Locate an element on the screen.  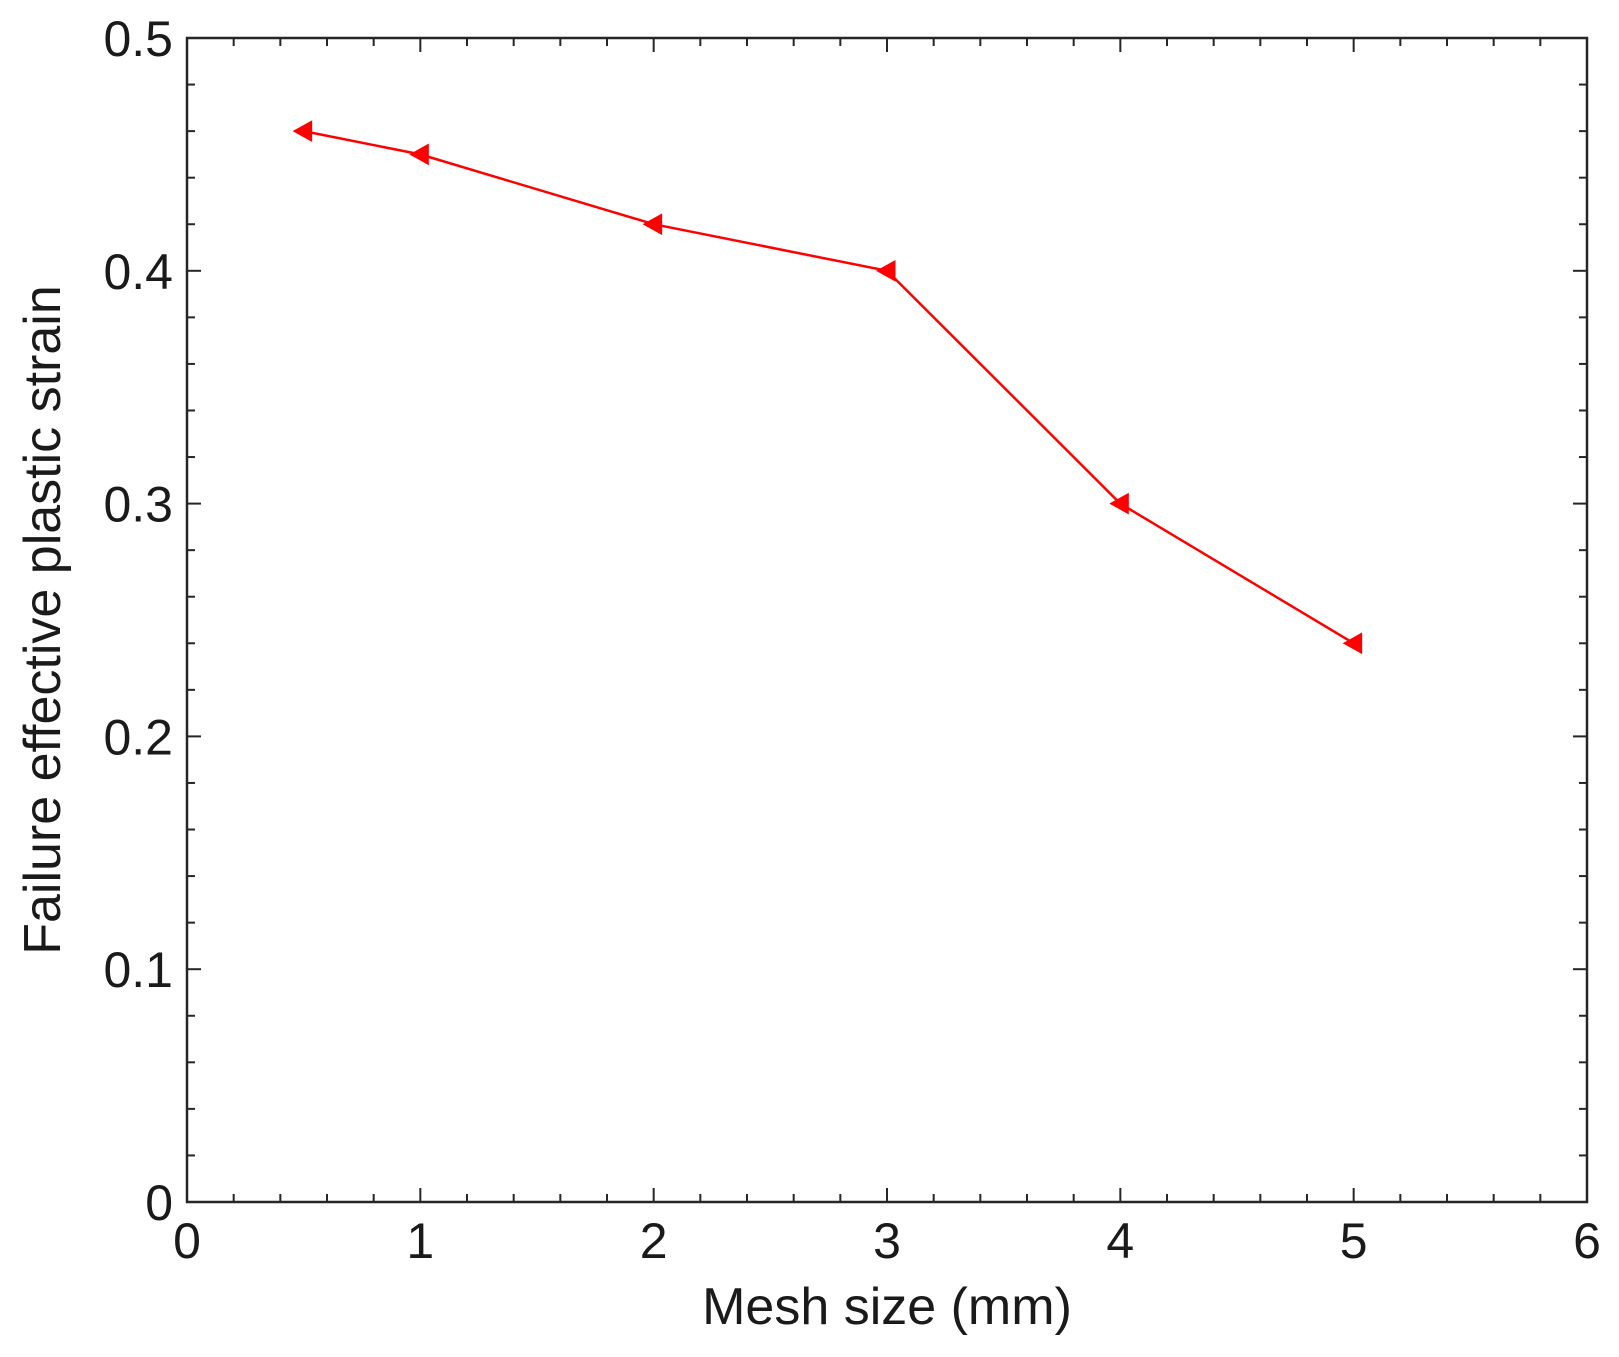
y-tick-label: 0.4 is located at coordinates (138, 272).